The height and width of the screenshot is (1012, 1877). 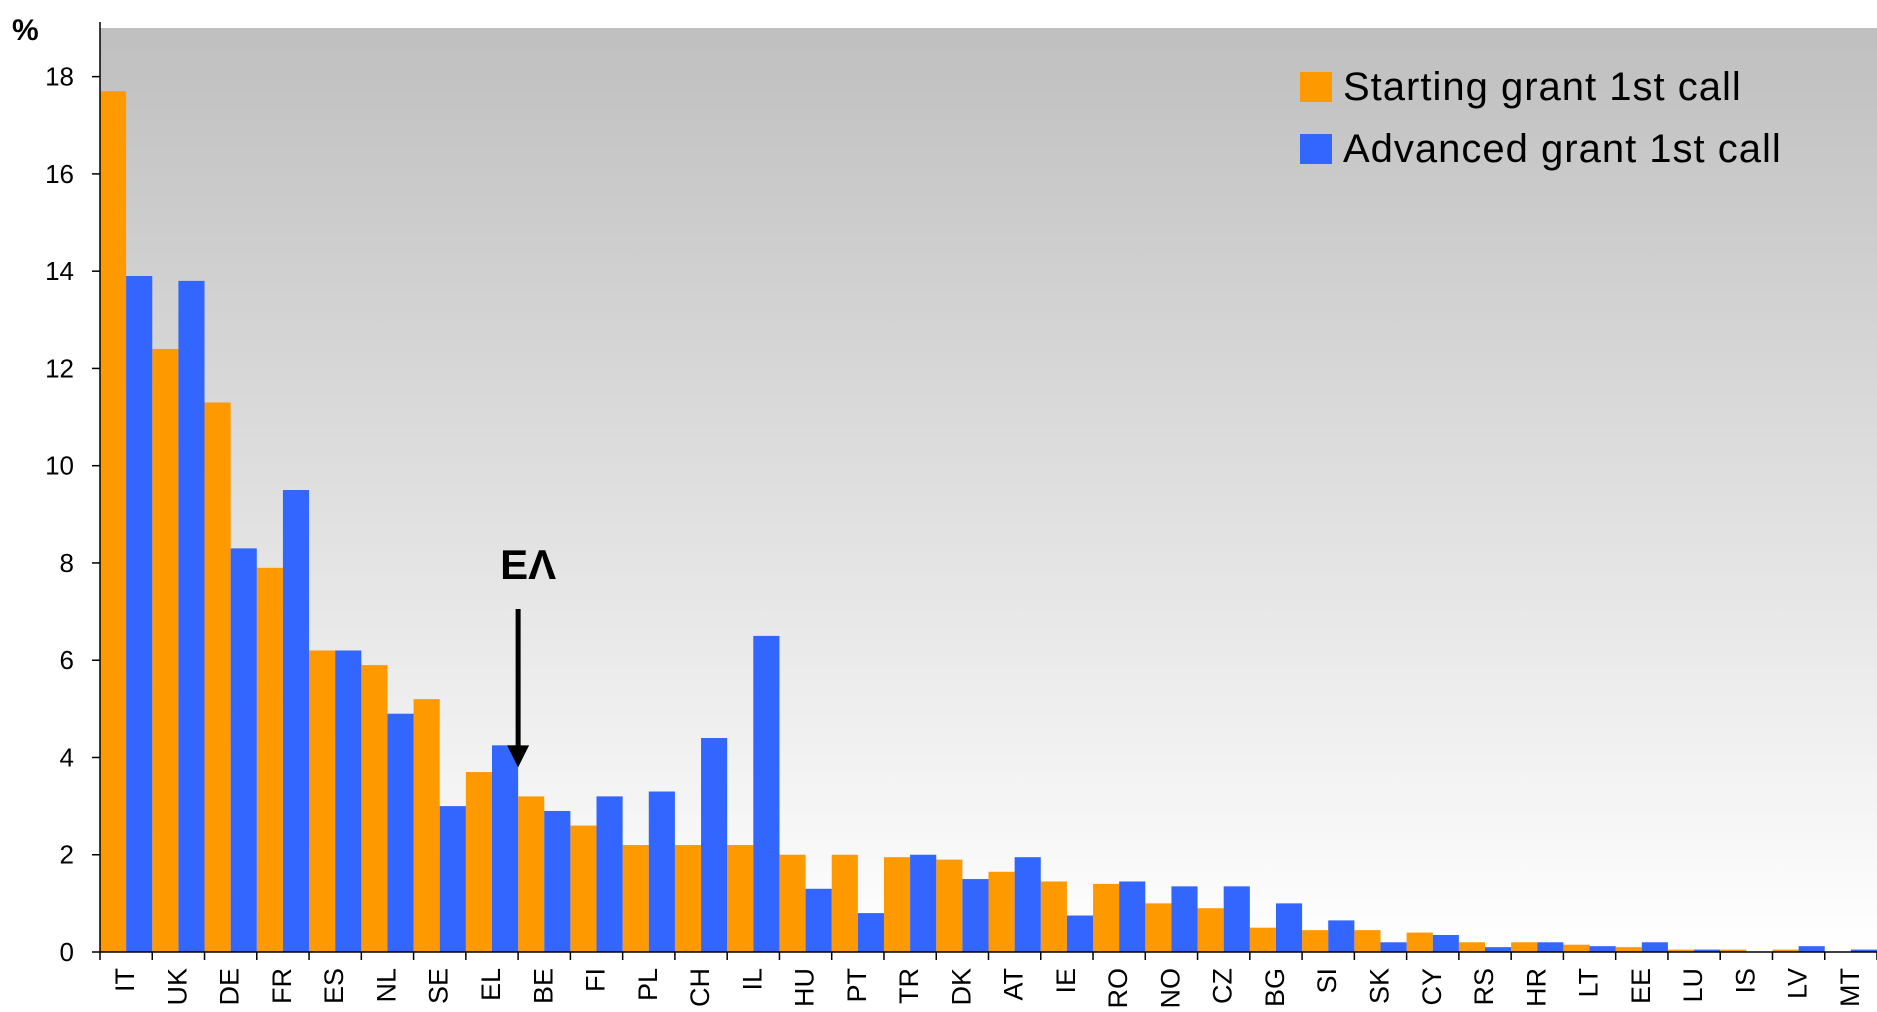 What do you see at coordinates (1536, 987) in the screenshot?
I see `x-tick-label-hr: HR` at bounding box center [1536, 987].